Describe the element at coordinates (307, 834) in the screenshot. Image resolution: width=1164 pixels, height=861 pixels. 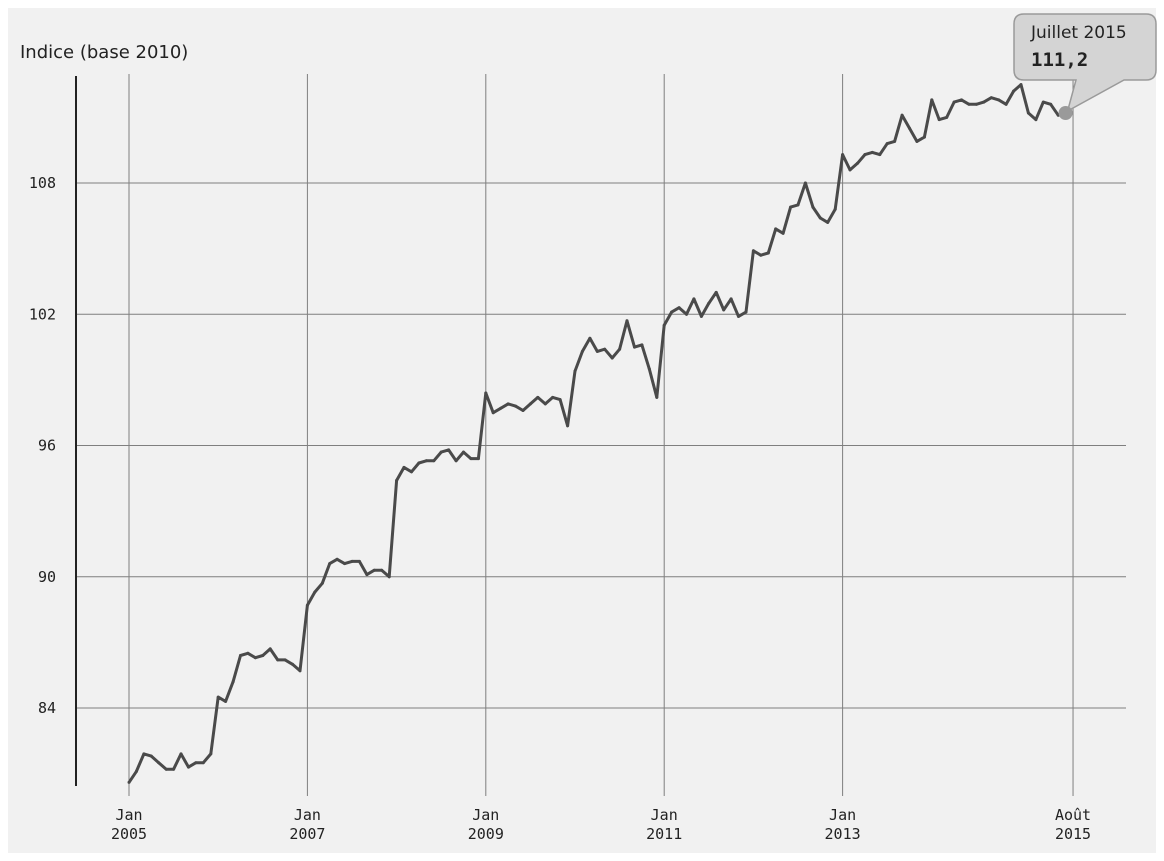
I see `x-tick-label-line2: 2007` at that location.